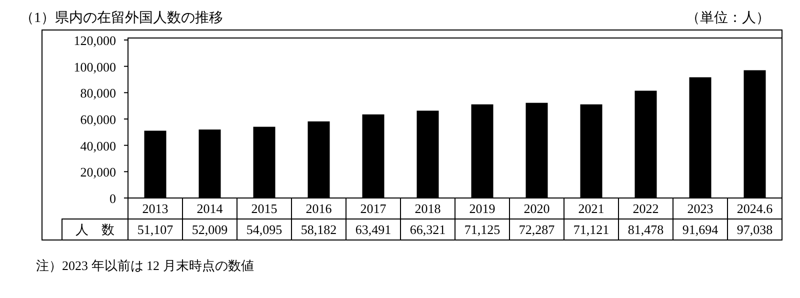  What do you see at coordinates (754, 229) in the screenshot?
I see `data-label: 97,038` at bounding box center [754, 229].